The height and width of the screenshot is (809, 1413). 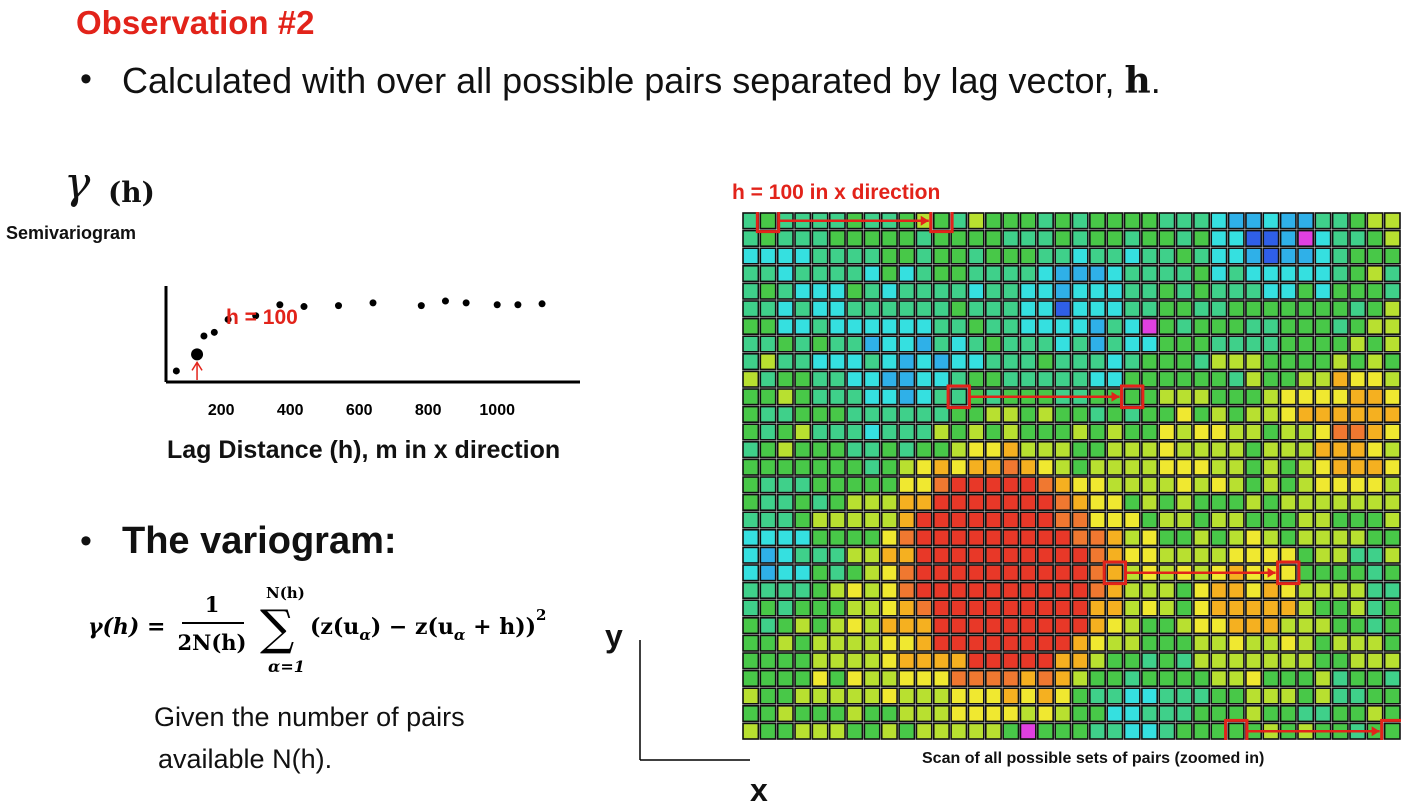 What do you see at coordinates (541, 615) in the screenshot?
I see `formula-power: 2` at bounding box center [541, 615].